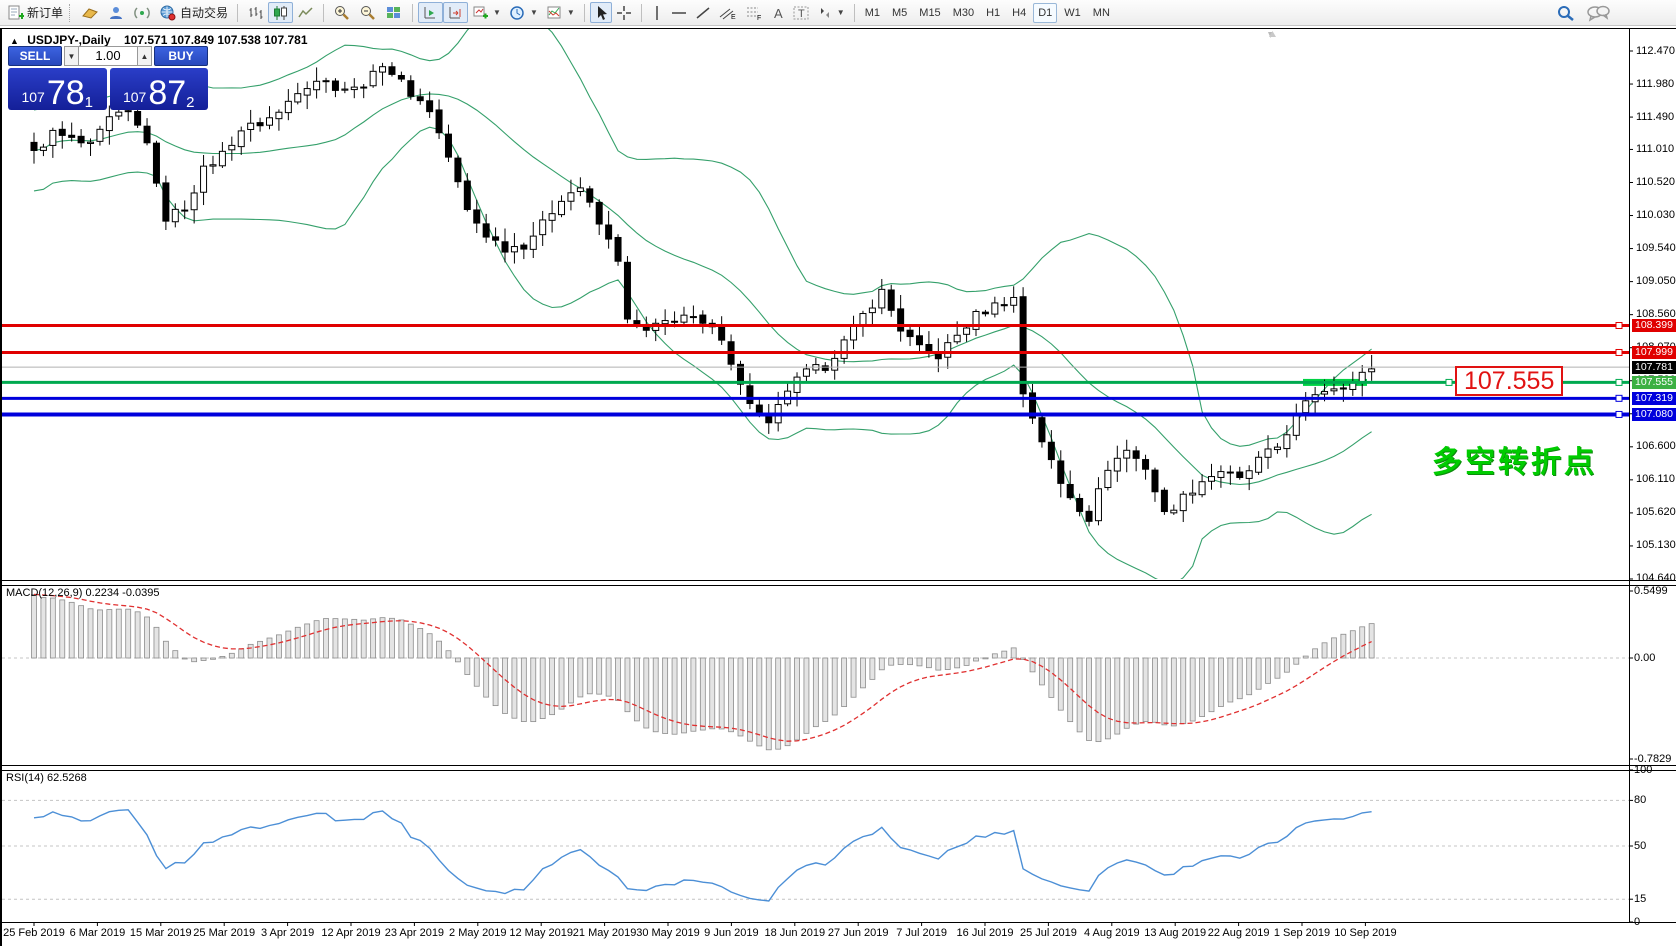 This screenshot has height=946, width=1676. What do you see at coordinates (679, 12) in the screenshot?
I see `horizontal-line-tool-button` at bounding box center [679, 12].